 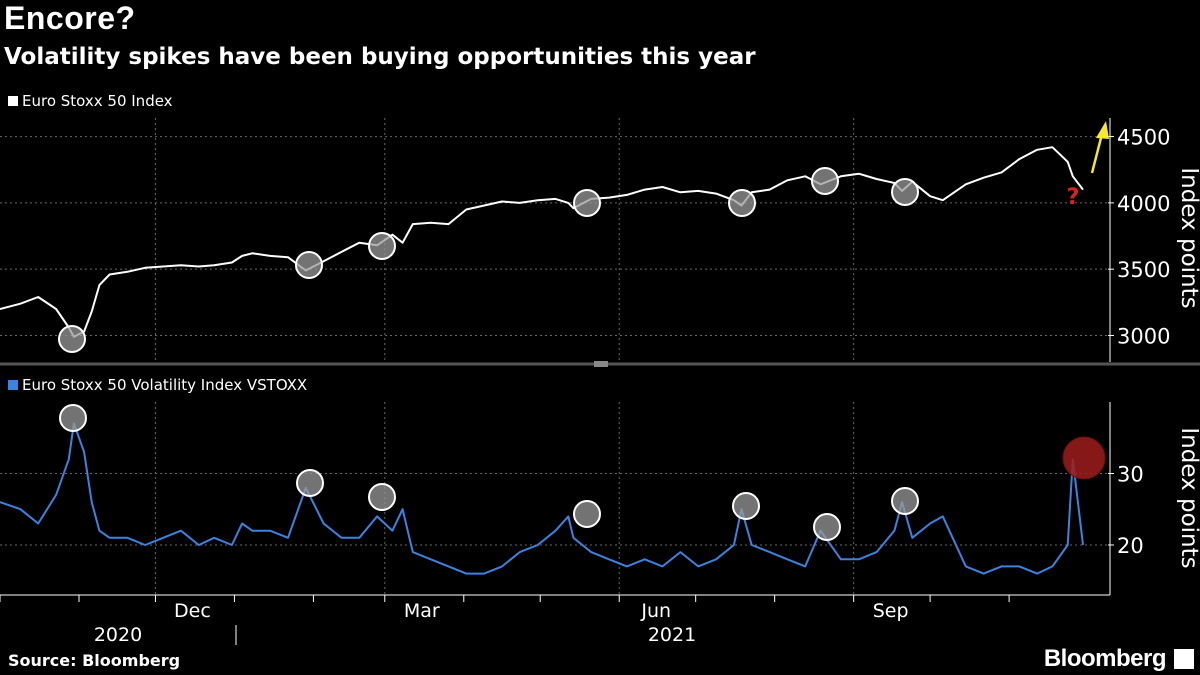 What do you see at coordinates (1143, 138) in the screenshot?
I see `y-tick-label-index: 4500` at bounding box center [1143, 138].